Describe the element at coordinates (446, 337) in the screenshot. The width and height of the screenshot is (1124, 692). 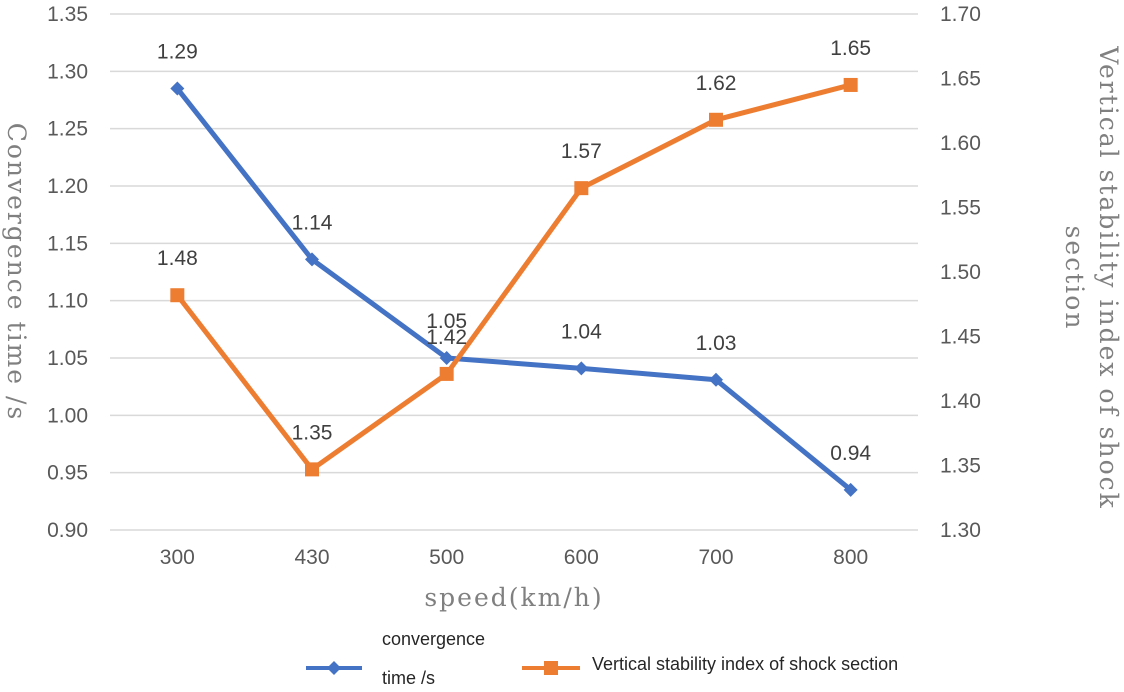
I see `data-label: 1.42` at that location.